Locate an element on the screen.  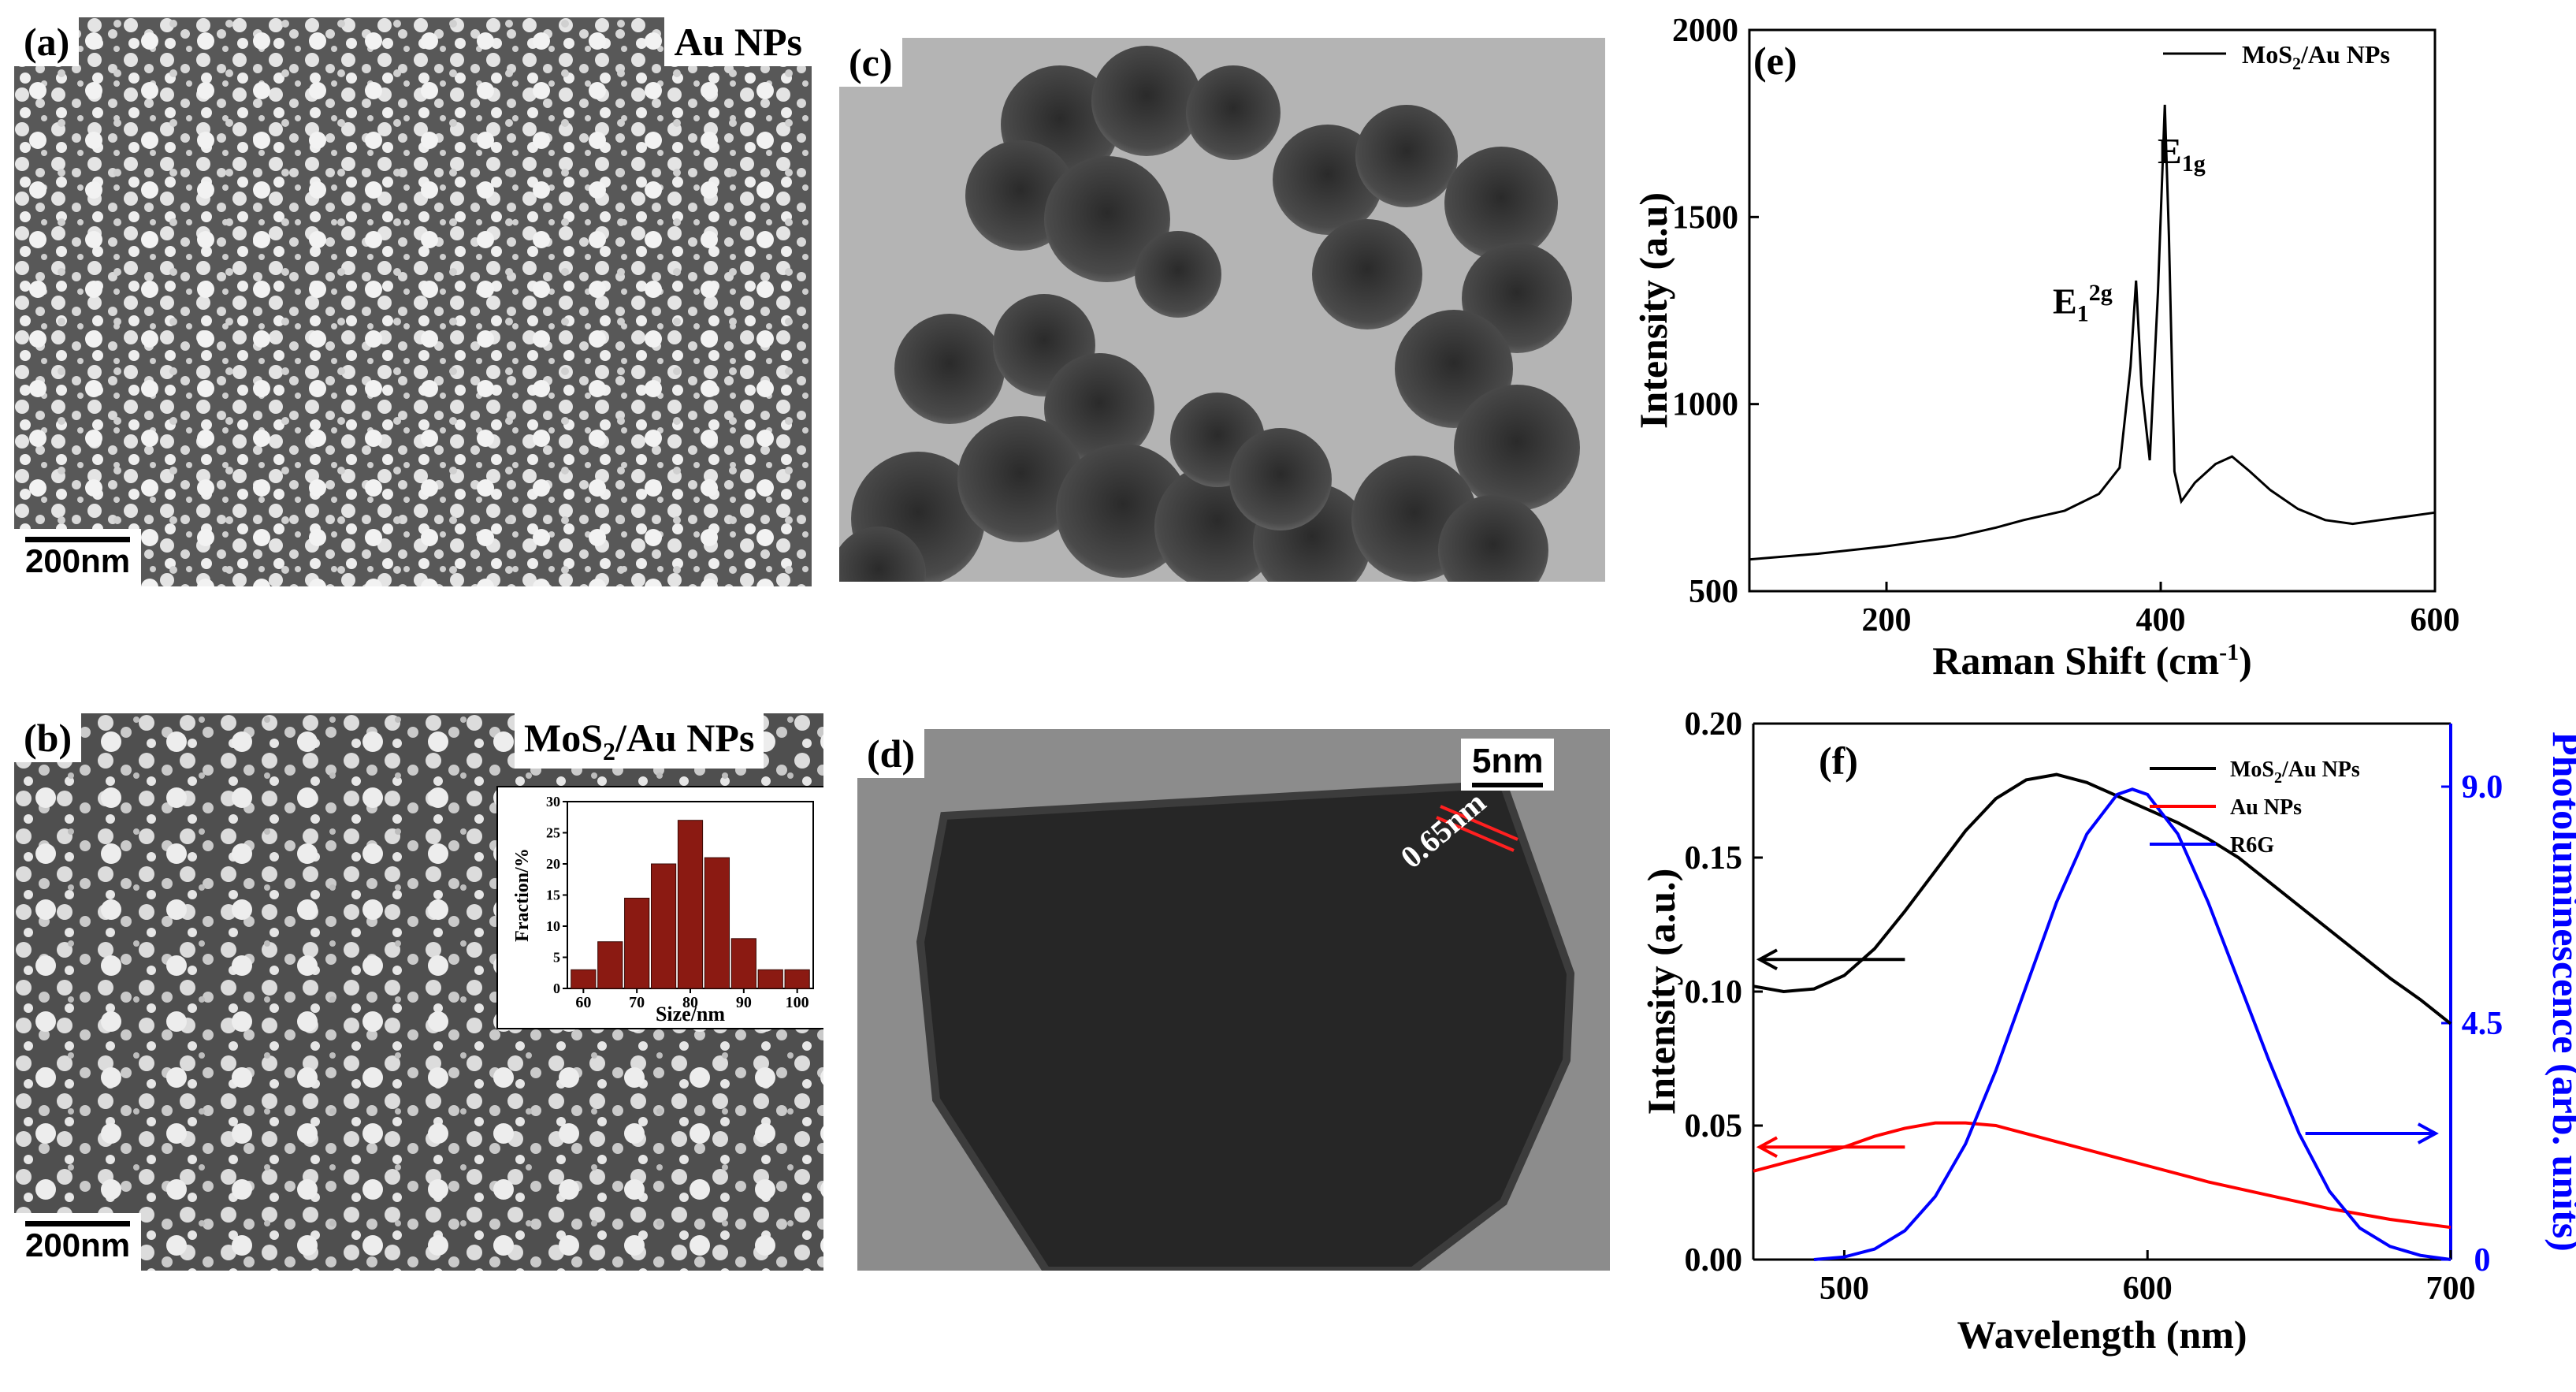
raman-frame is located at coordinates (2092, 310).